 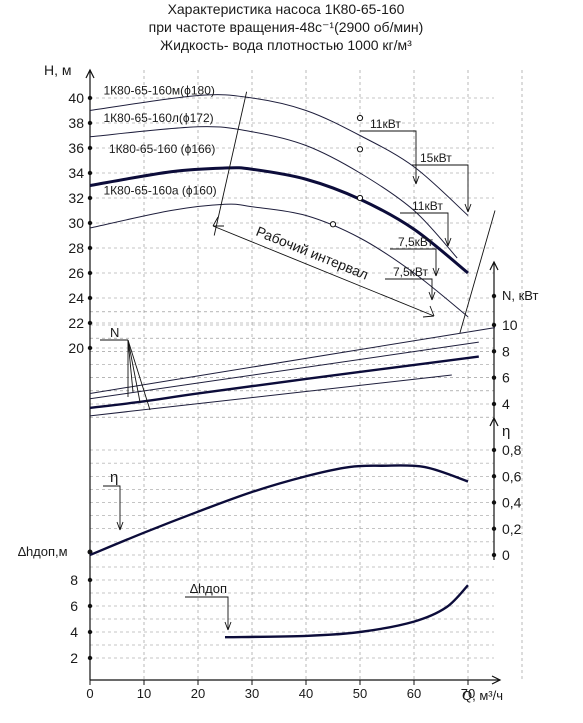 I want to click on head-tick-label: 34, so click(x=76, y=173).